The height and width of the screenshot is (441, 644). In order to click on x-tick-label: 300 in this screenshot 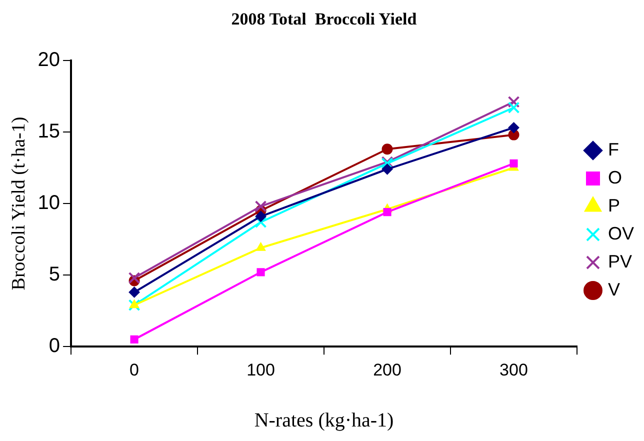, I will do `click(514, 370)`.